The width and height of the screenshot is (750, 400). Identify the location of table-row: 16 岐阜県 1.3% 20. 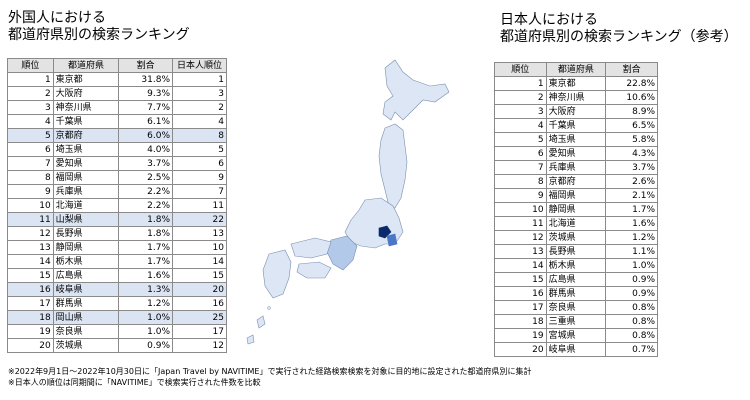
(117, 289).